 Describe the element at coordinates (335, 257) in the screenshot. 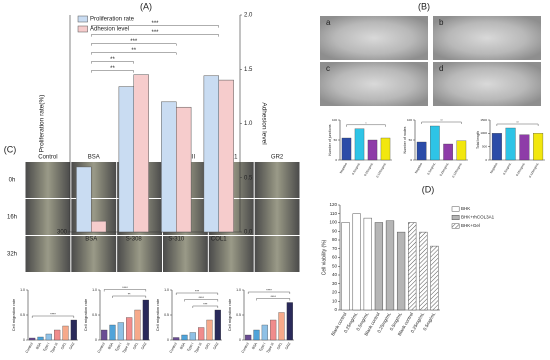

I see `y-tick-label: 60` at that location.